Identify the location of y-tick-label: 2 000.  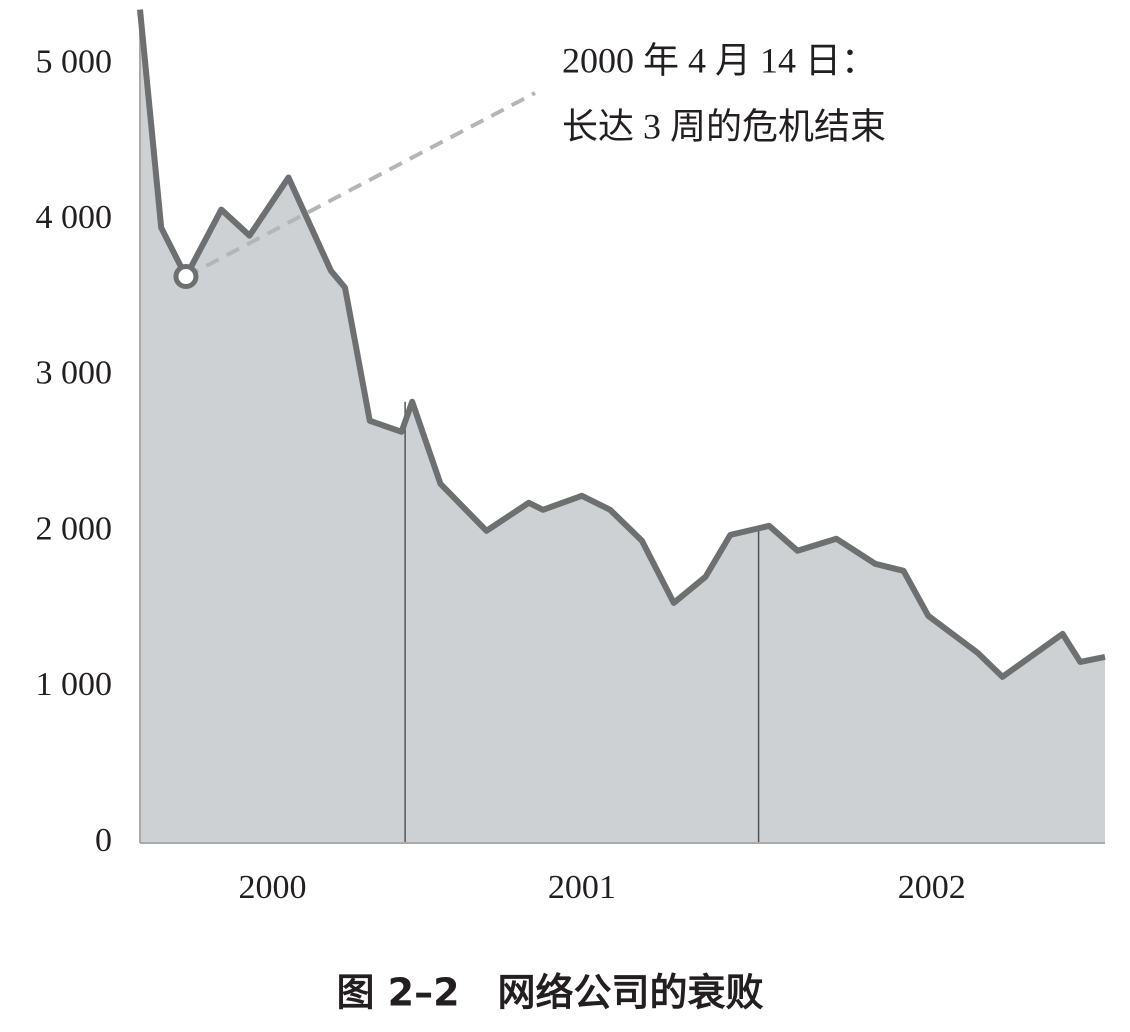
(74, 528).